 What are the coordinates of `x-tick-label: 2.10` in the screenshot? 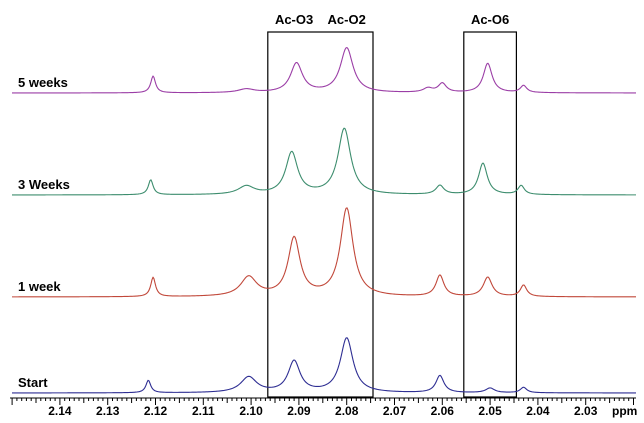 It's located at (251, 411).